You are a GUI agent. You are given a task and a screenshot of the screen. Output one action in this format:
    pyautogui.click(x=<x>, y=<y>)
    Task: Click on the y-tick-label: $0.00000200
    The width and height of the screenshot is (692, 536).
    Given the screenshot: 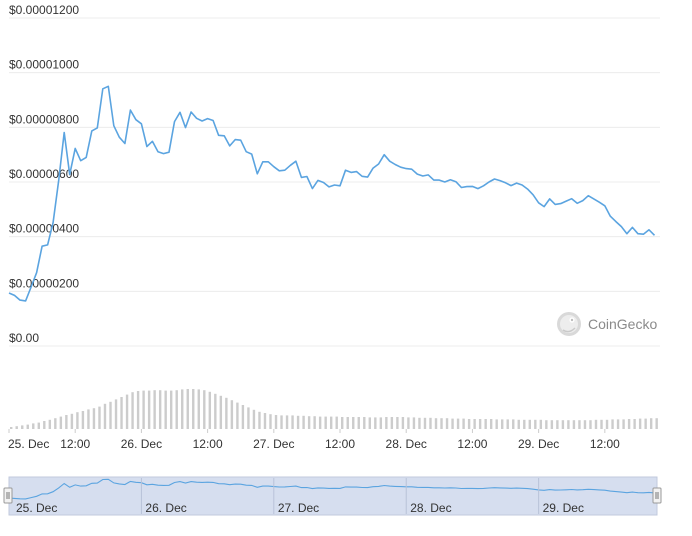 What is the action you would take?
    pyautogui.click(x=44, y=283)
    